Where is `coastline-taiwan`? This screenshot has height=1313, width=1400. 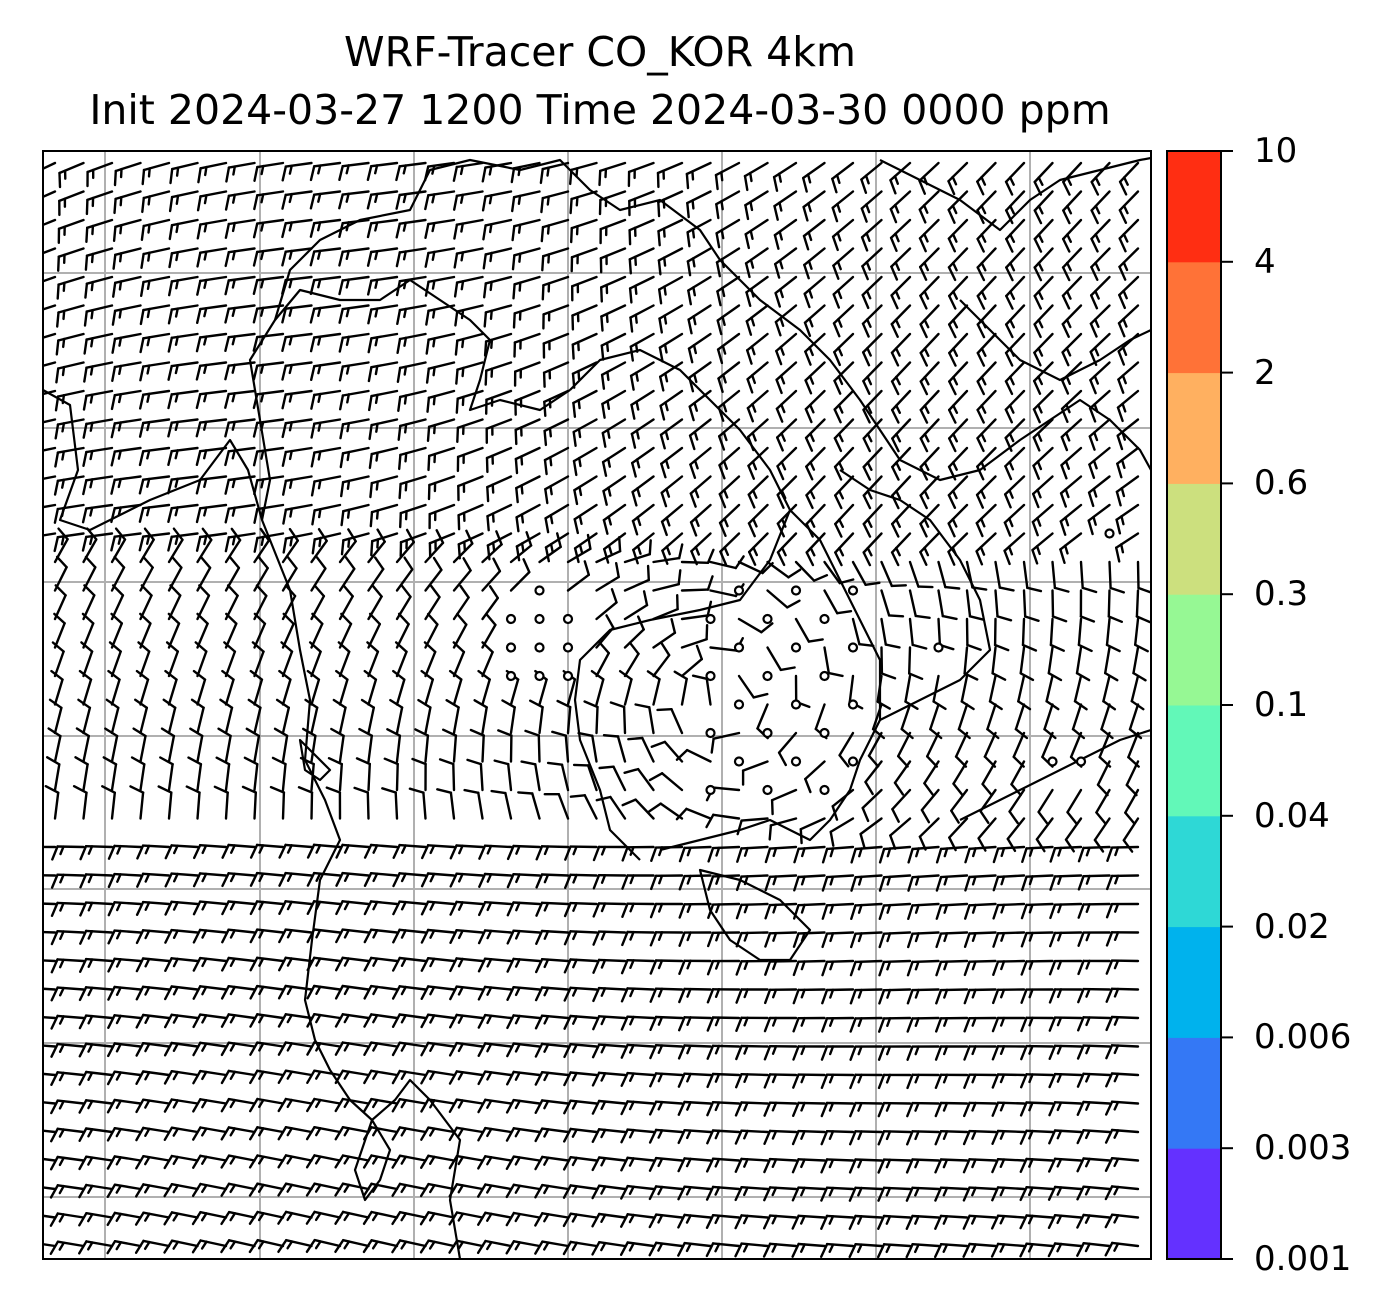
coastline-taiwan is located at coordinates (372, 1160).